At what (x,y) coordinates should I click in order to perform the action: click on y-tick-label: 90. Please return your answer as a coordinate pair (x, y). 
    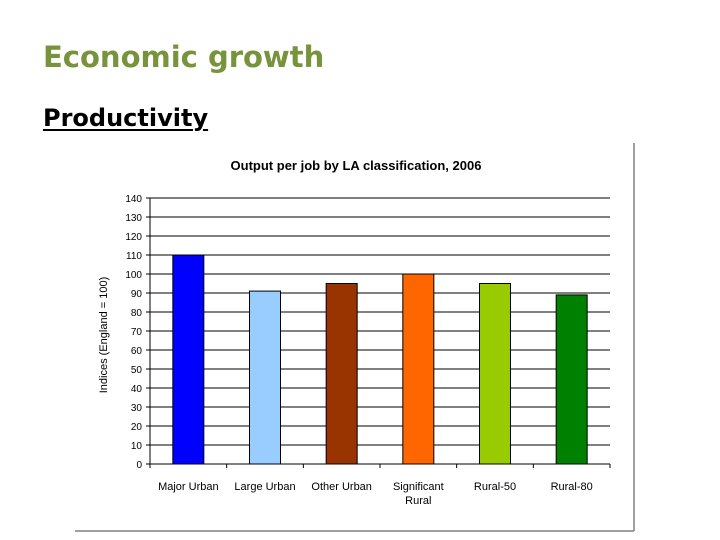
    Looking at the image, I should click on (137, 294).